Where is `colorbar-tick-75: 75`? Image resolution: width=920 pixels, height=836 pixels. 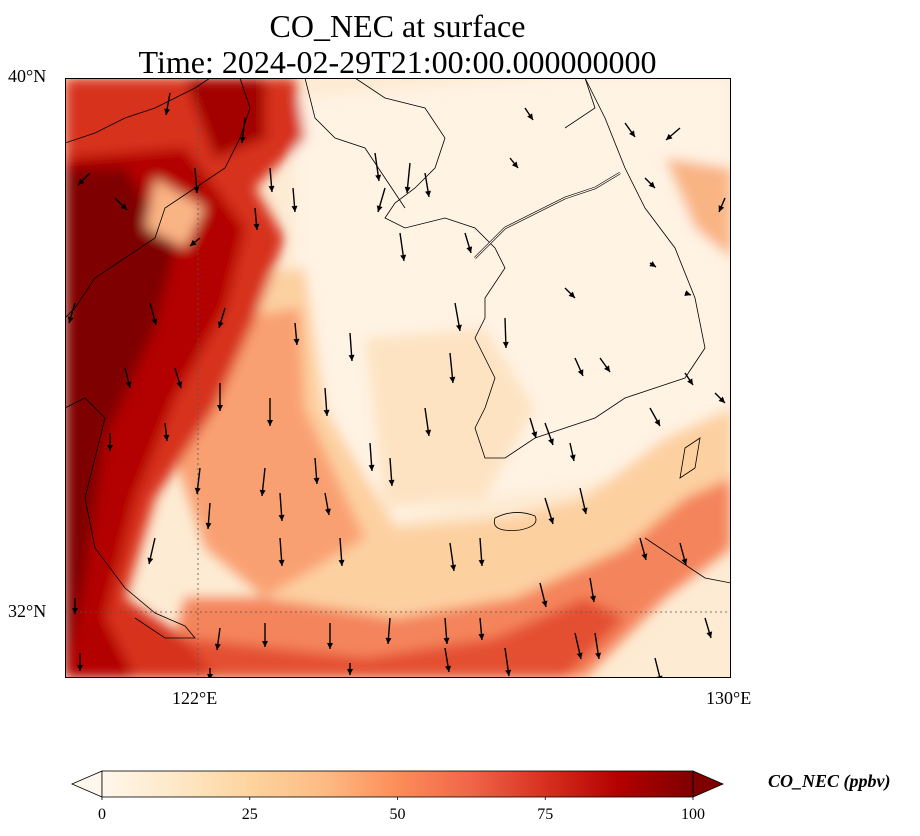
colorbar-tick-75: 75 is located at coordinates (545, 814).